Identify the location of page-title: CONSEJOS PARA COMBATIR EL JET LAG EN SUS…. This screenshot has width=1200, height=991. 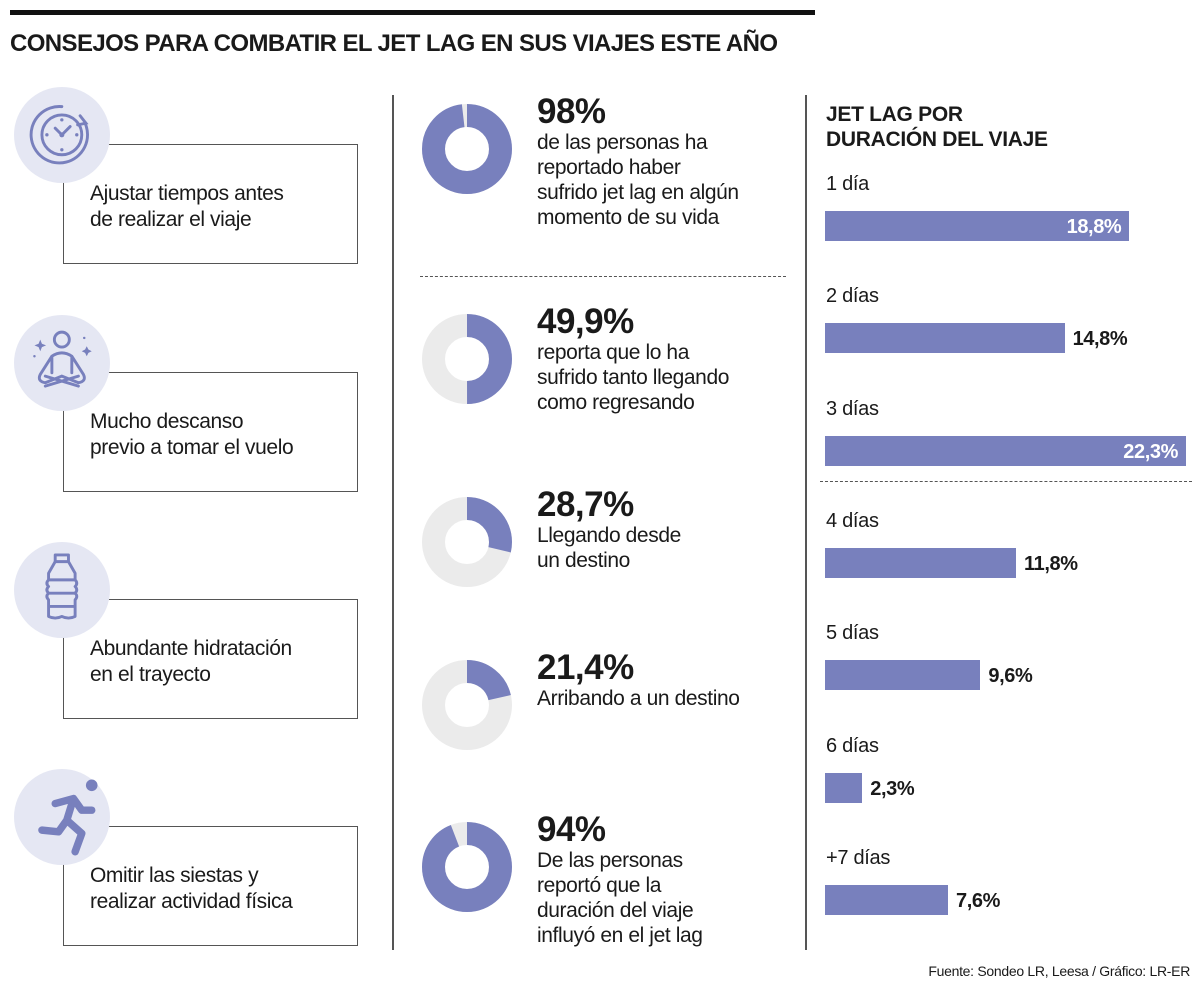
(394, 43).